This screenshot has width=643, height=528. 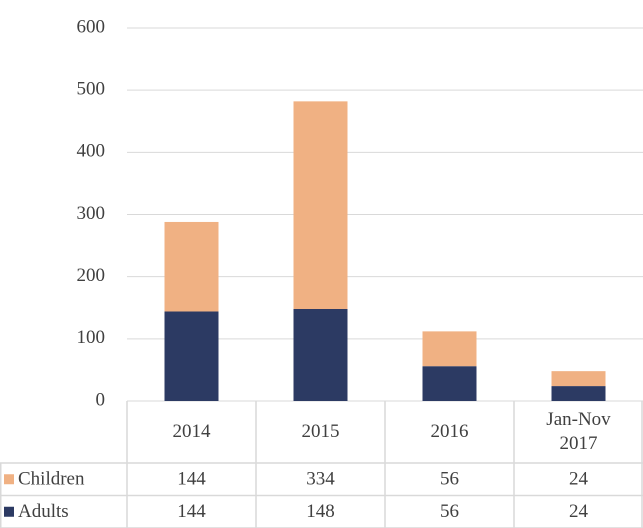 I want to click on y-tick-label: 100, so click(x=91, y=337).